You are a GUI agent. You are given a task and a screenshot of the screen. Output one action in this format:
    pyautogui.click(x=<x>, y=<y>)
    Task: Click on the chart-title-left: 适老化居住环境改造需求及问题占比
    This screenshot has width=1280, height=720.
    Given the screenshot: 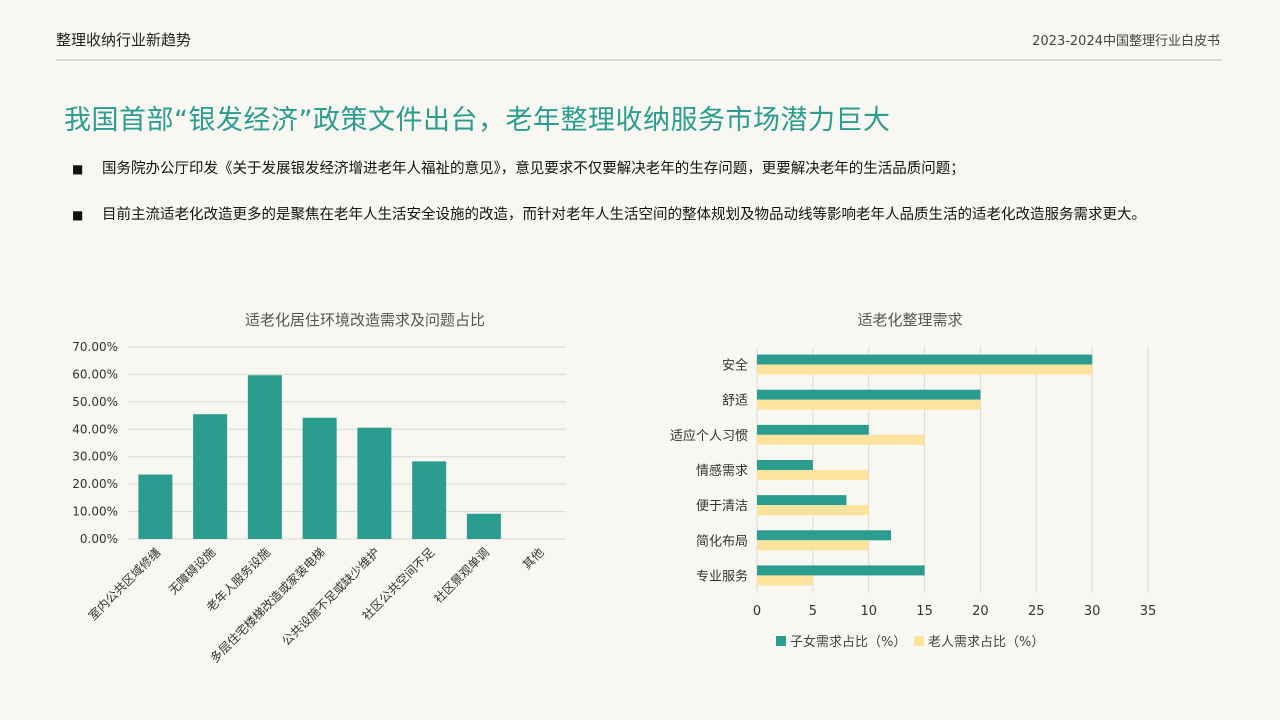 What is the action you would take?
    pyautogui.click(x=364, y=320)
    